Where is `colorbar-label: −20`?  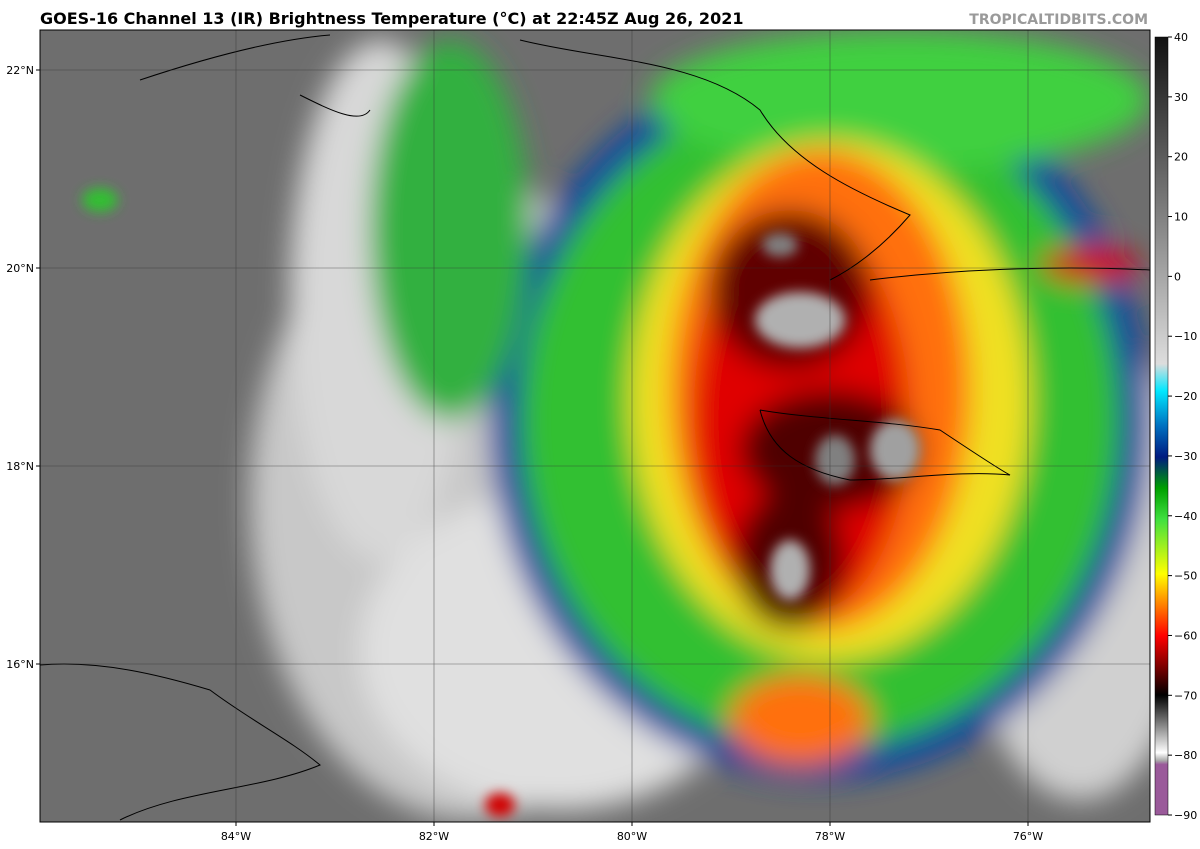
colorbar-label: −20 is located at coordinates (1185, 396).